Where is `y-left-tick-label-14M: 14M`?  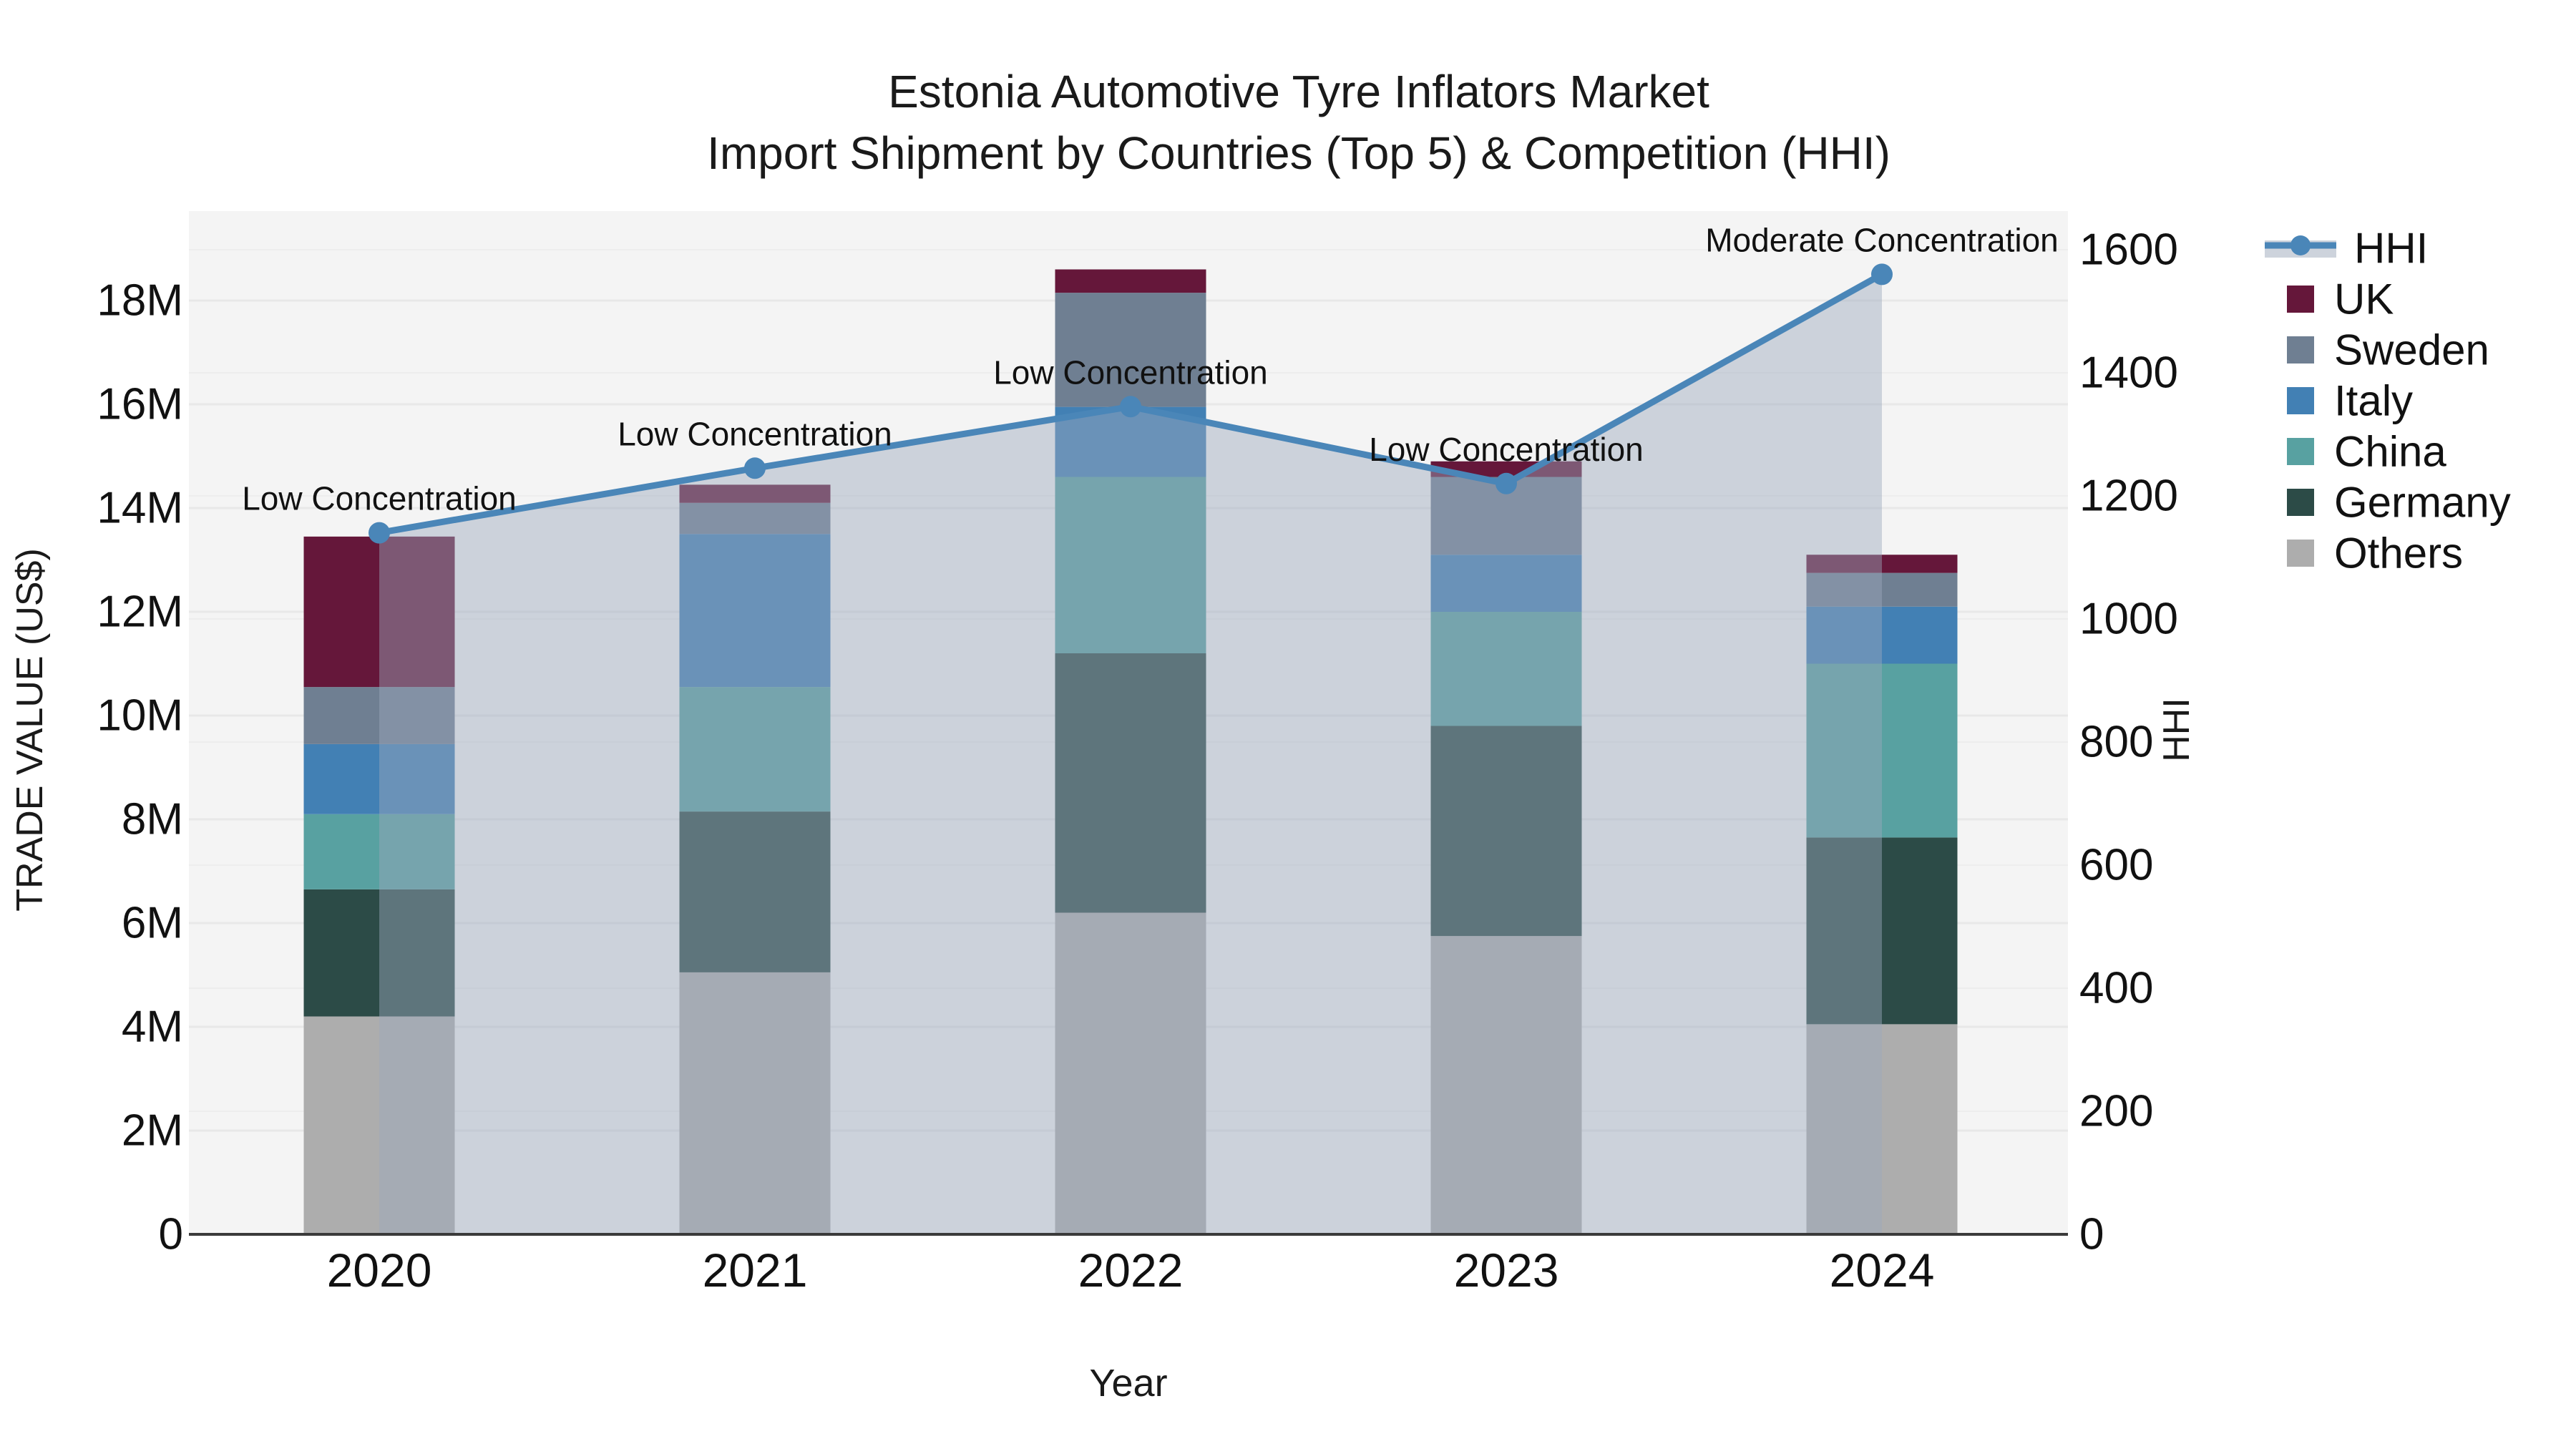 y-left-tick-label-14M: 14M is located at coordinates (140, 508).